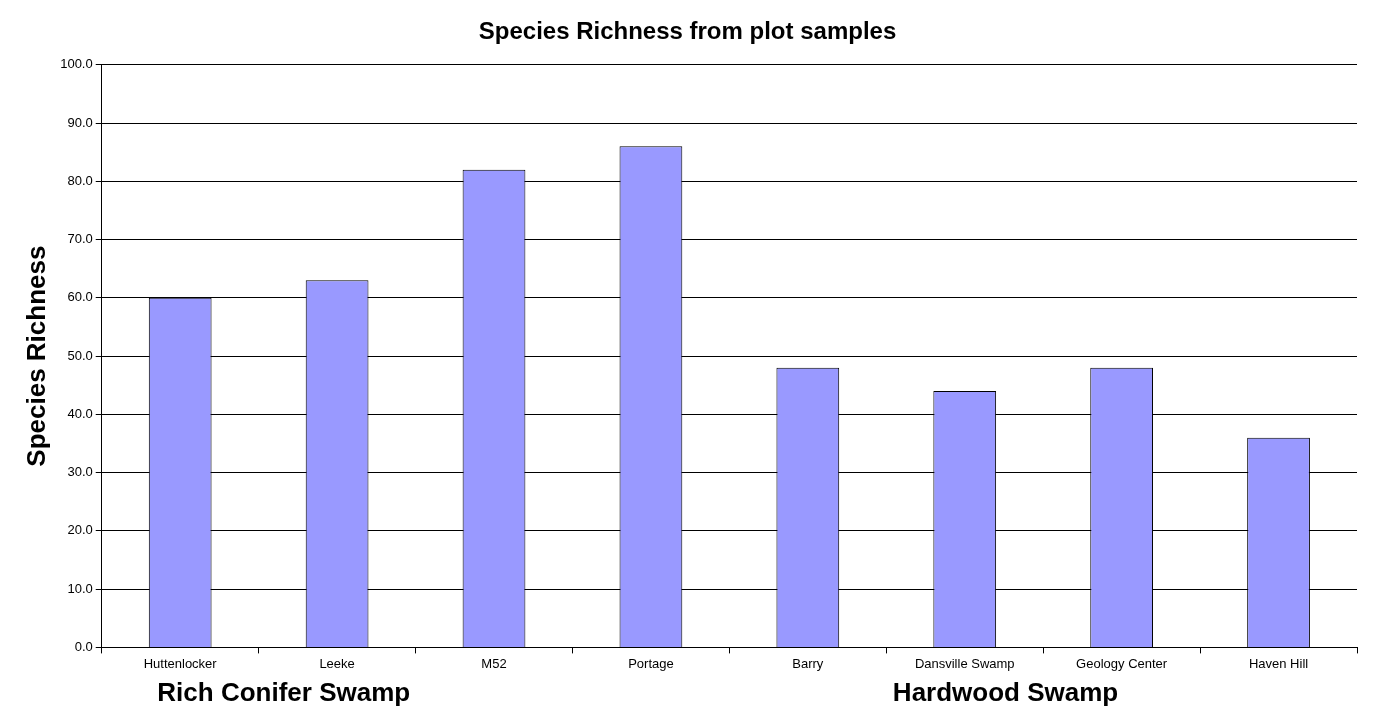  What do you see at coordinates (1122, 663) in the screenshot?
I see `x-tick-label: Geology Center` at bounding box center [1122, 663].